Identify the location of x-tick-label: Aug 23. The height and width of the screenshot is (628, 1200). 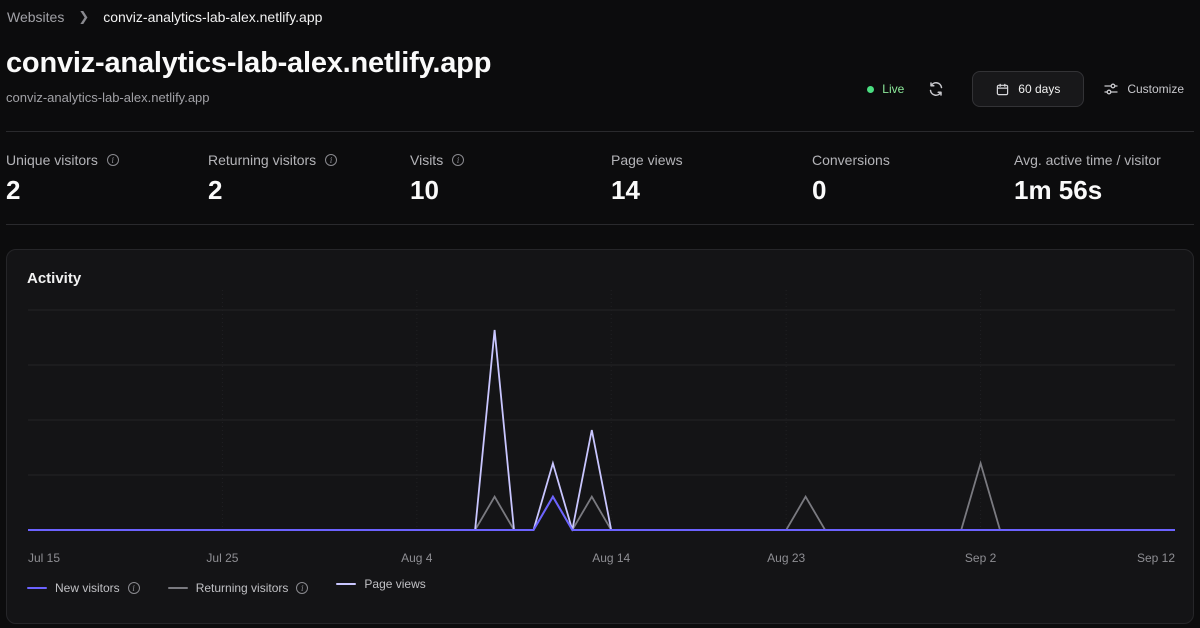
(786, 558).